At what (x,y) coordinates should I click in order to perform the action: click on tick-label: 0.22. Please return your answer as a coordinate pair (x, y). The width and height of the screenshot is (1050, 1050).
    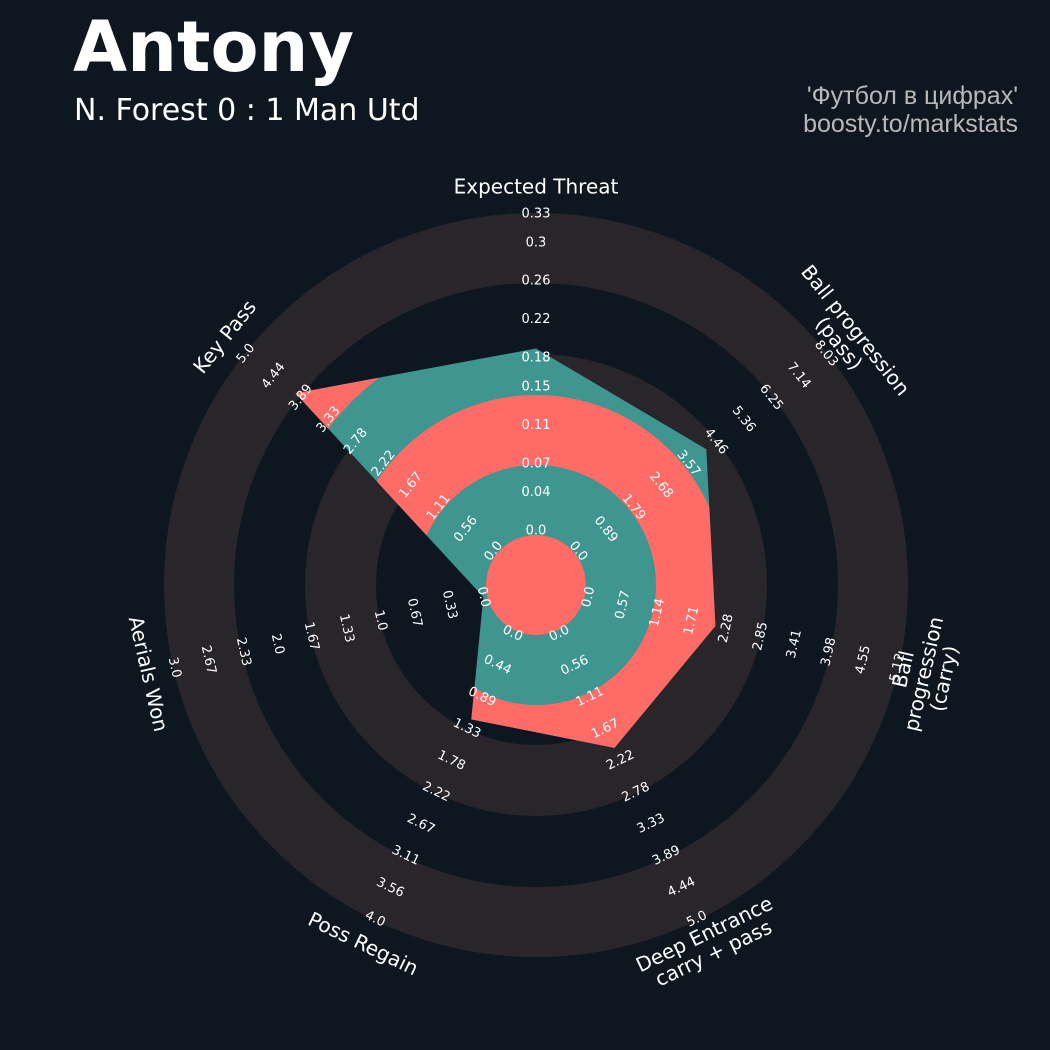
    Looking at the image, I should click on (536, 319).